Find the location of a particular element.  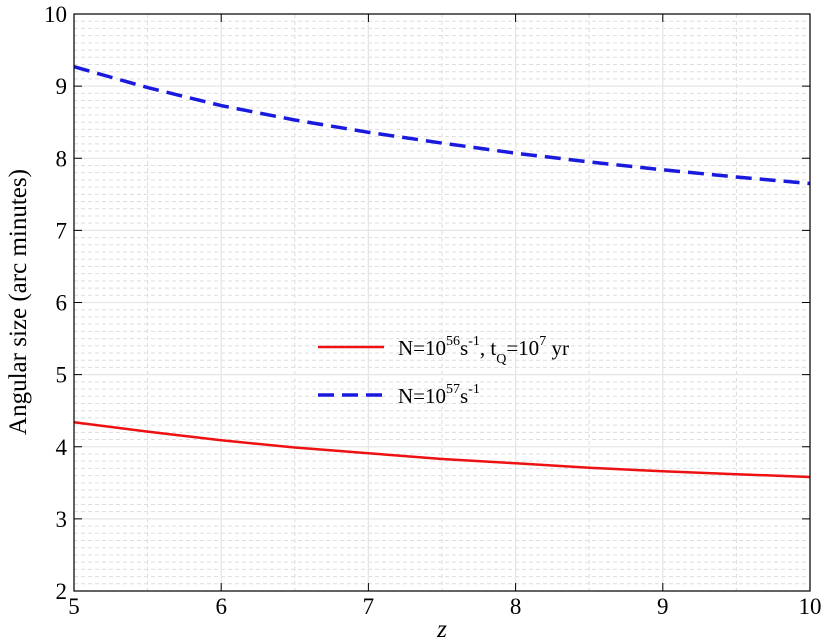

x-tick-label: 10 is located at coordinates (810, 606).